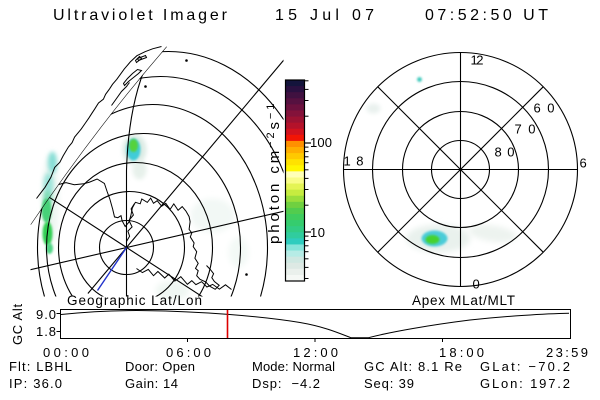  Describe the element at coordinates (17, 324) in the screenshot. I see `svg-text: GC Alt` at that location.